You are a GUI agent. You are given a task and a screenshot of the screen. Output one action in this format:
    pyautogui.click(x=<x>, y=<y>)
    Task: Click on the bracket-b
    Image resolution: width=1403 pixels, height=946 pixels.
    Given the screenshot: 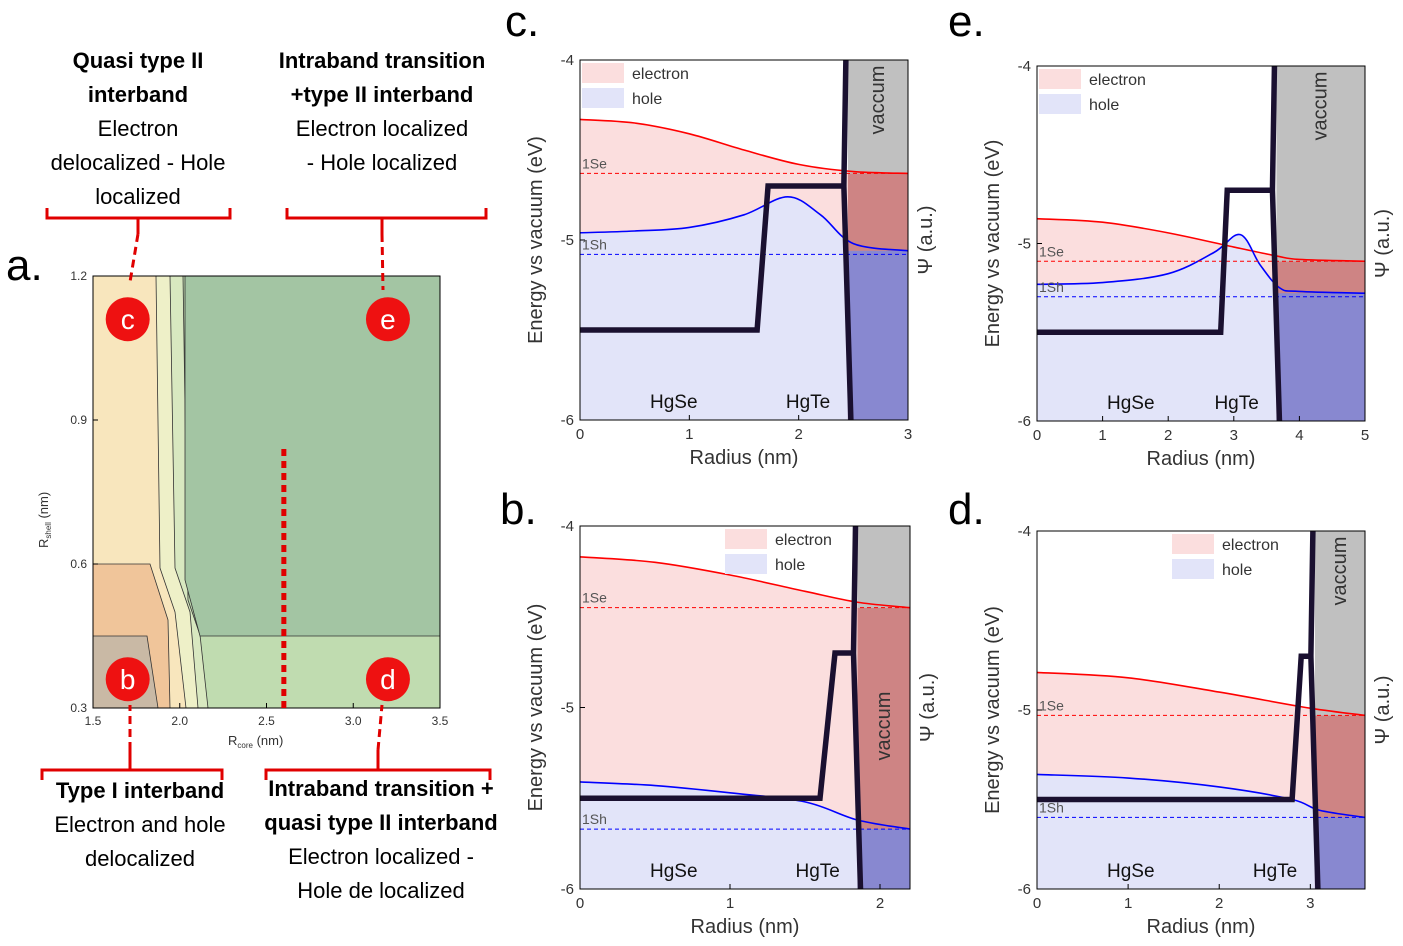 What is the action you would take?
    pyautogui.click(x=132, y=765)
    